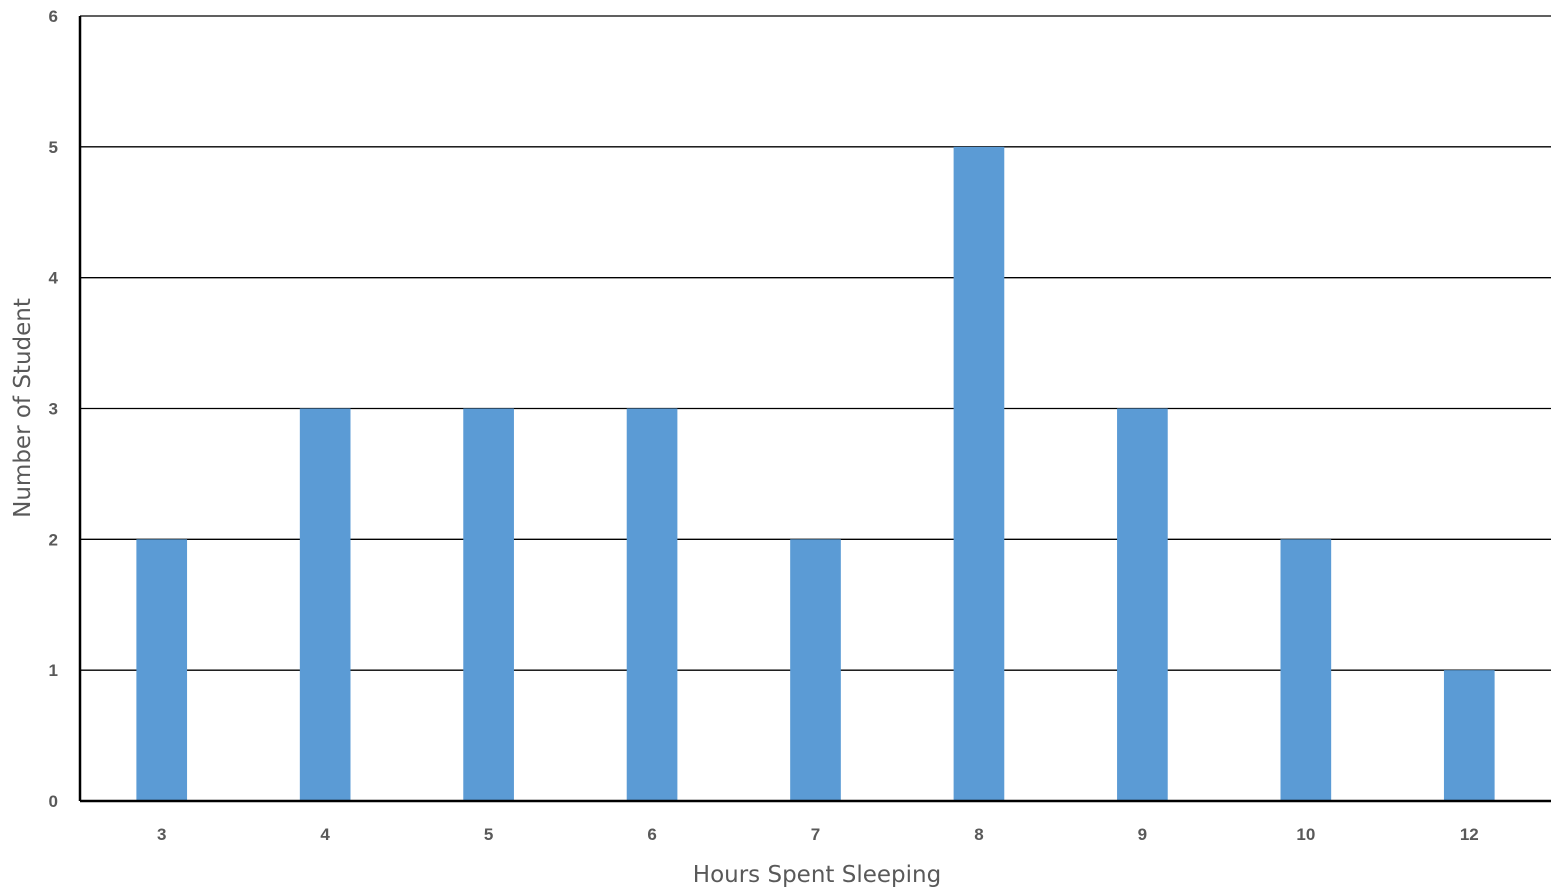 The height and width of the screenshot is (893, 1551). I want to click on y-tick-label-6: 6, so click(53, 16).